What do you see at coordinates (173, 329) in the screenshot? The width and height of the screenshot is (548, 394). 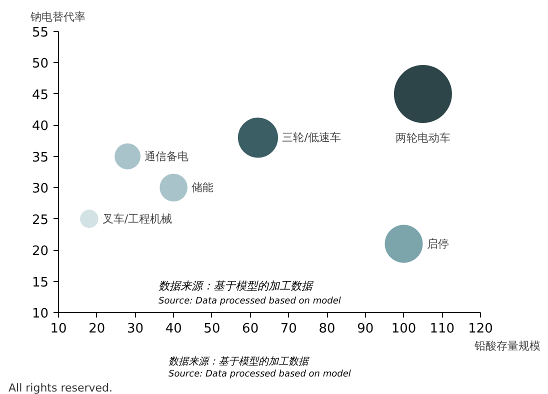 I see `x-tick-label: 40` at bounding box center [173, 329].